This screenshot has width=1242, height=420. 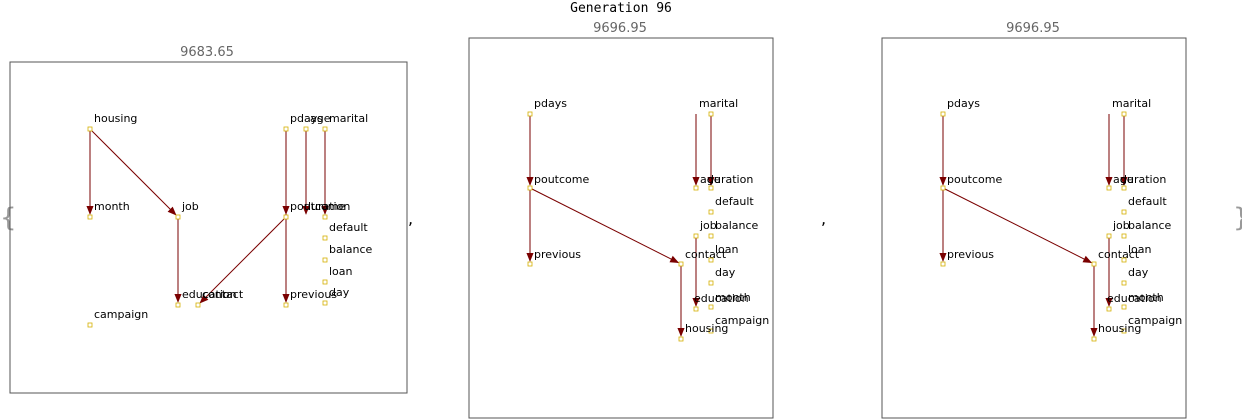 I want to click on node-default, so click(x=711, y=212).